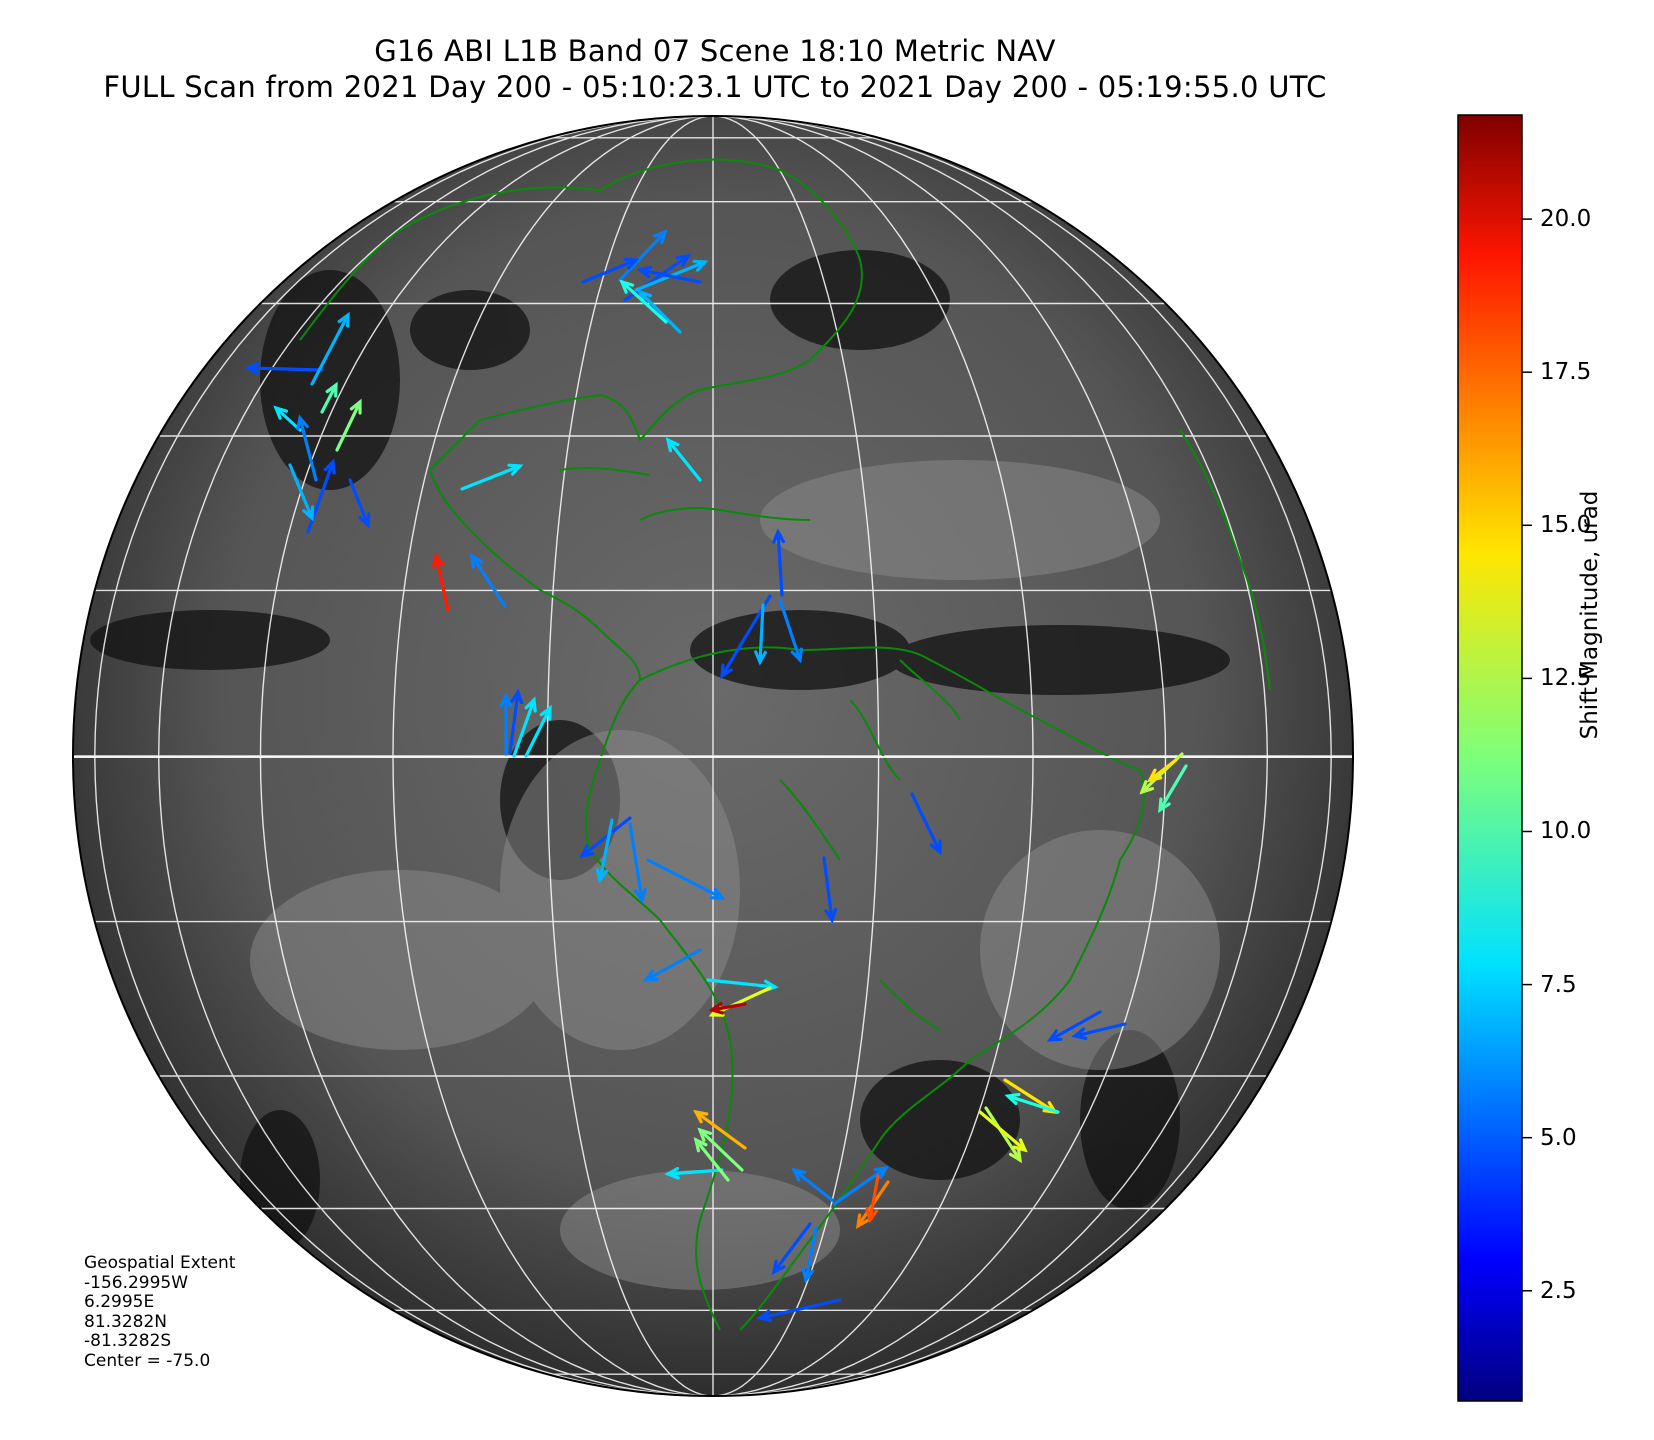 This screenshot has width=1654, height=1440. What do you see at coordinates (128, 1341) in the screenshot?
I see `extent-south: -81.3282S` at bounding box center [128, 1341].